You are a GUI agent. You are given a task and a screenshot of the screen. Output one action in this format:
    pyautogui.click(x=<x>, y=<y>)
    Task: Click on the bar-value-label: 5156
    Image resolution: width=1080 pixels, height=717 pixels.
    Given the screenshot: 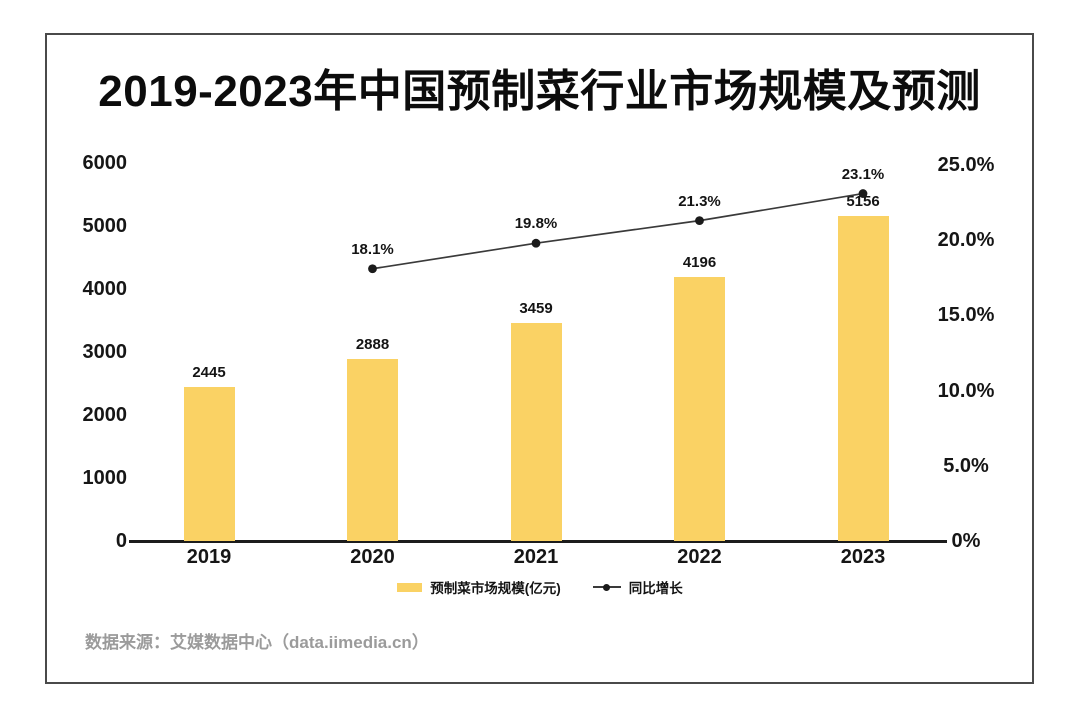 What is the action you would take?
    pyautogui.click(x=863, y=202)
    